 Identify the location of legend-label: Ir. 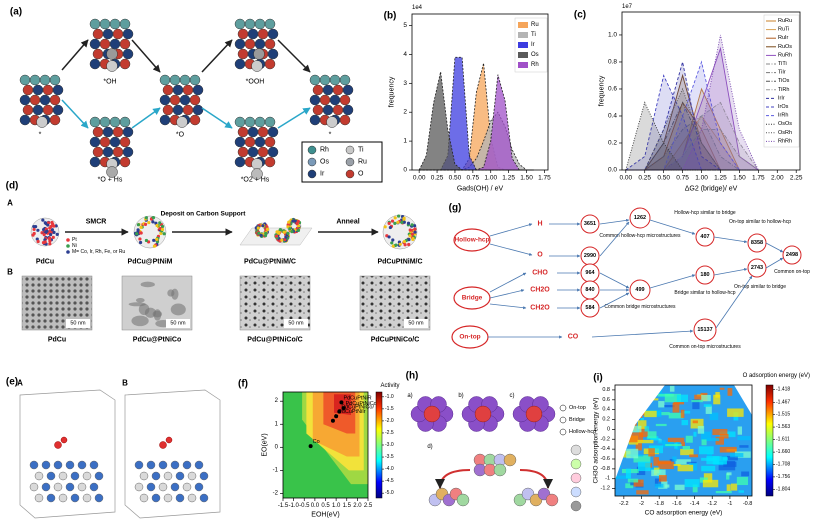
(533, 45).